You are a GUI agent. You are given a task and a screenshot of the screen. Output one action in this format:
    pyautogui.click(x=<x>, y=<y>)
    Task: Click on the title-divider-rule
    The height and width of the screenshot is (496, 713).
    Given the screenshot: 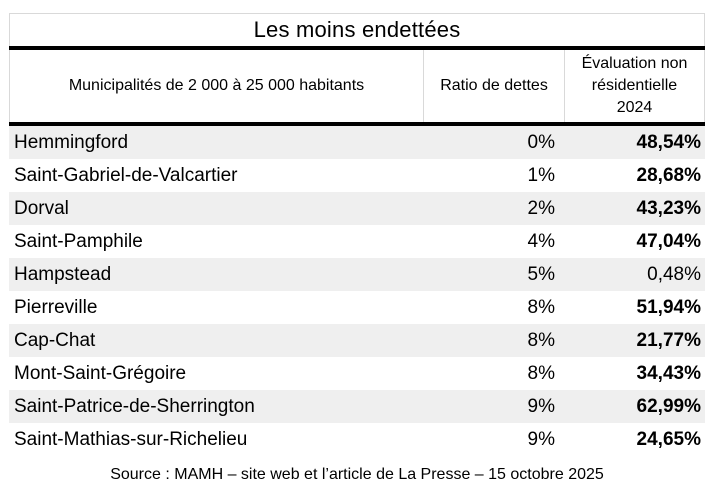 What is the action you would take?
    pyautogui.click(x=357, y=48)
    